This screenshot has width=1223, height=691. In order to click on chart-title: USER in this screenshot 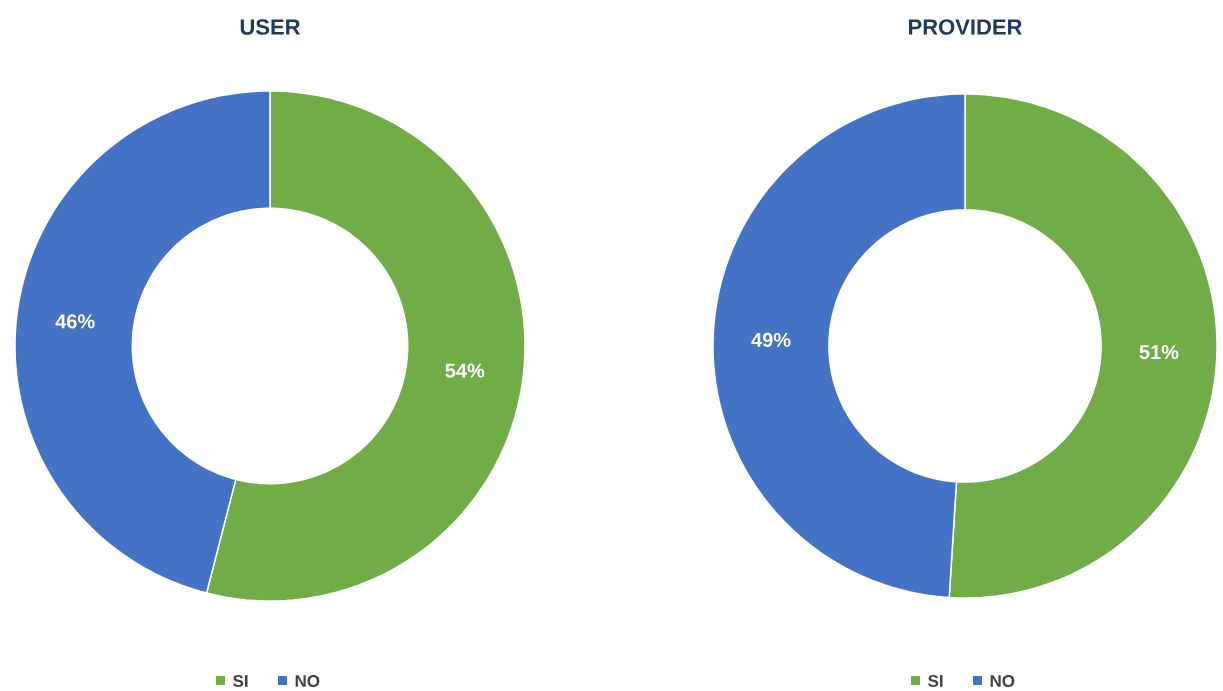, I will do `click(270, 27)`.